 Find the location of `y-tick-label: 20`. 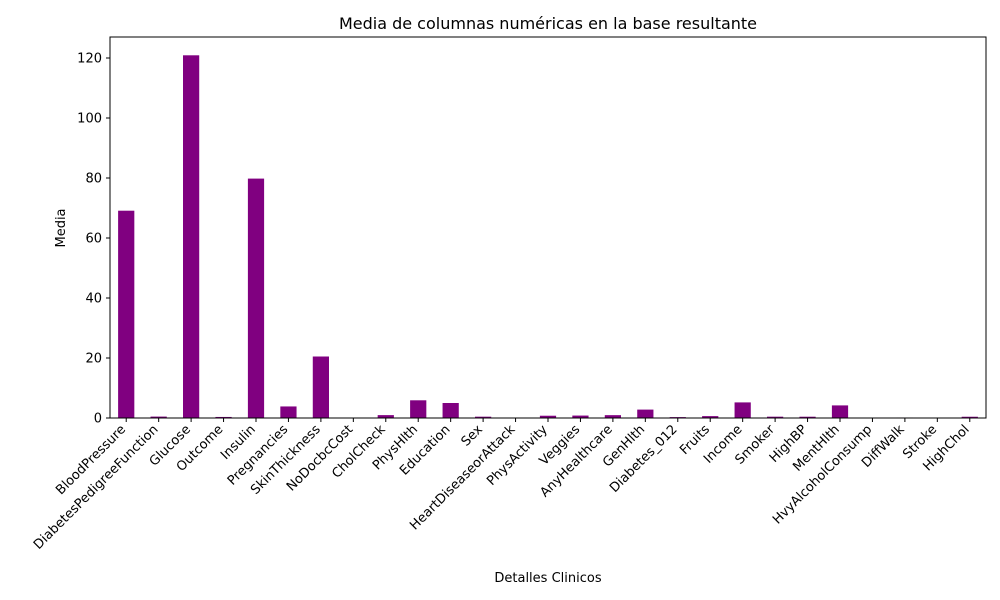

y-tick-label: 20 is located at coordinates (93, 359).